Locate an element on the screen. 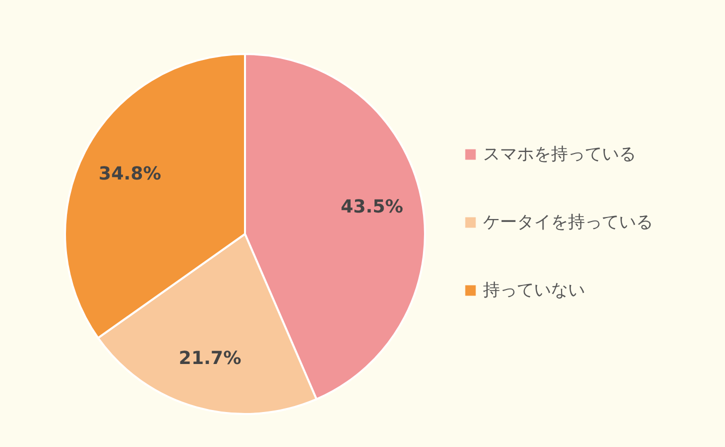 This screenshot has height=447, width=725. legend-label: ケータイを持っている is located at coordinates (568, 222).